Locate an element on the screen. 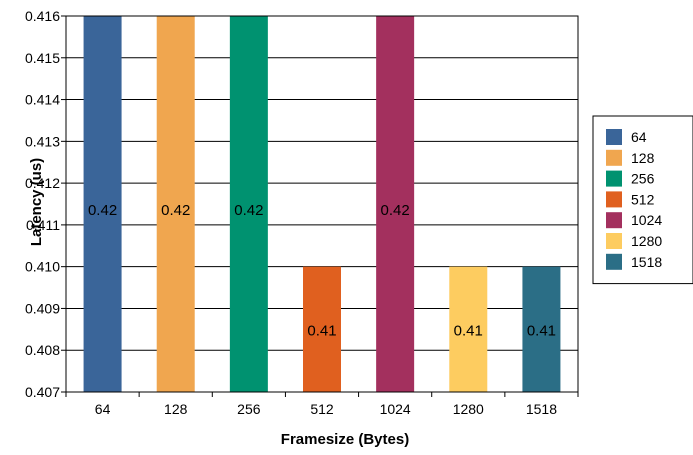 The height and width of the screenshot is (455, 693). legend: 64 128 256 512 1024 1280 1518 is located at coordinates (642, 200).